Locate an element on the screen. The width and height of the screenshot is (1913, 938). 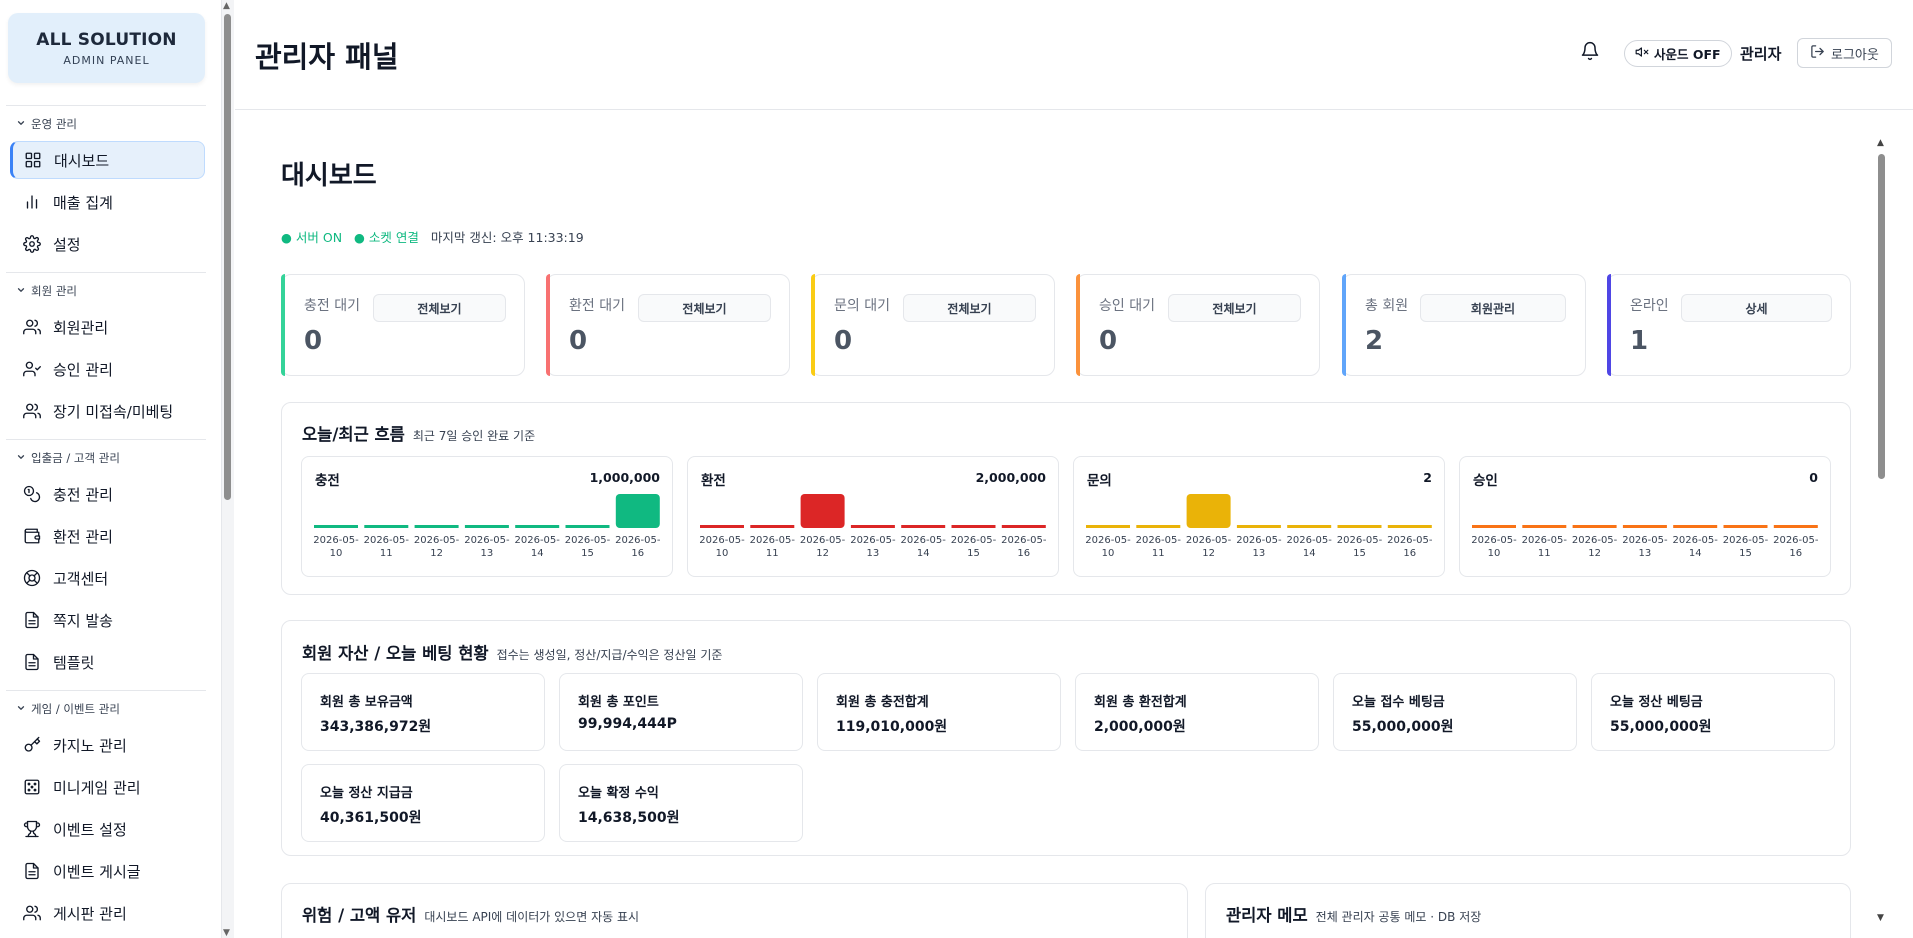
asset-card-label: 오늘 정산 베팅금 is located at coordinates (1656, 702).